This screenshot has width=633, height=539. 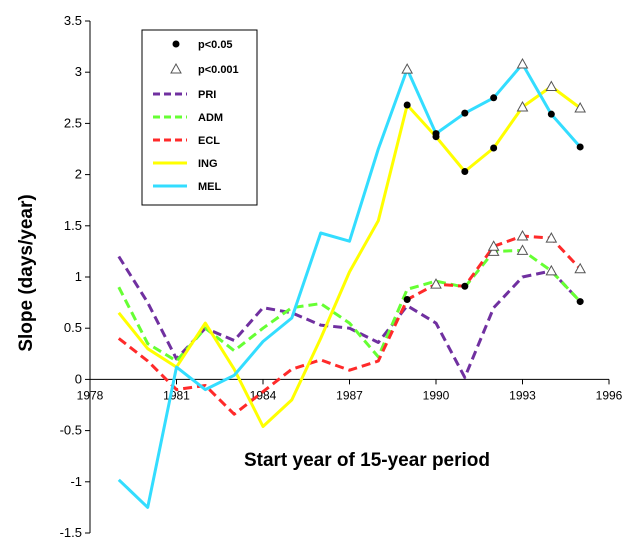 I want to click on y-tick-label: 3.5, so click(x=73, y=20).